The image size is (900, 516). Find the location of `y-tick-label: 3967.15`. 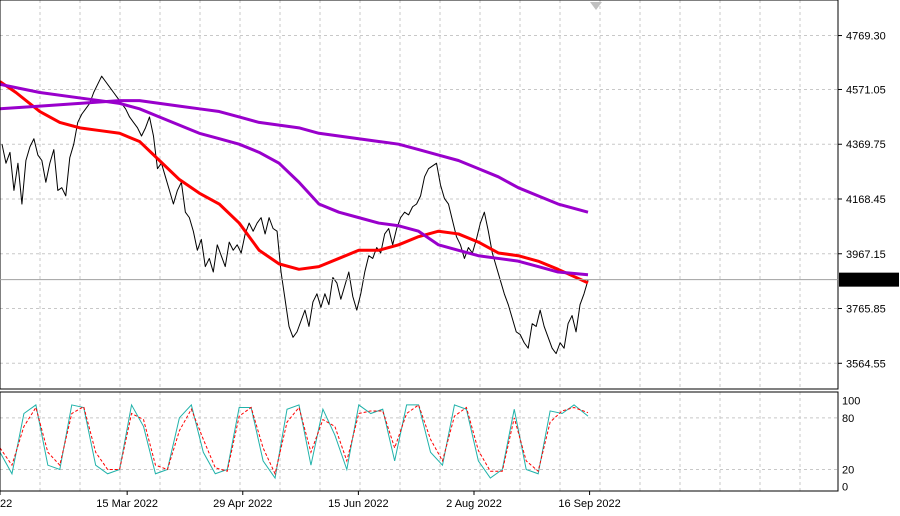

y-tick-label: 3967.15 is located at coordinates (866, 255).